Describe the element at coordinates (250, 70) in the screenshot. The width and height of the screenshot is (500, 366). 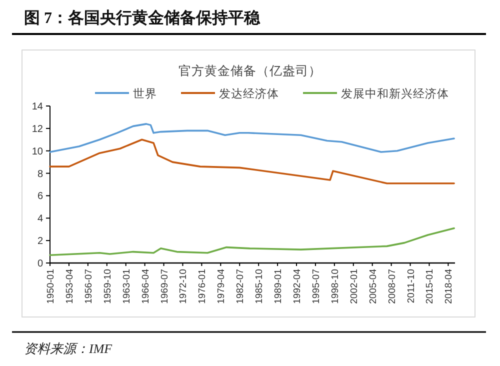
I see `chart-subtitle: 官方黄金储备（亿盎司）` at that location.